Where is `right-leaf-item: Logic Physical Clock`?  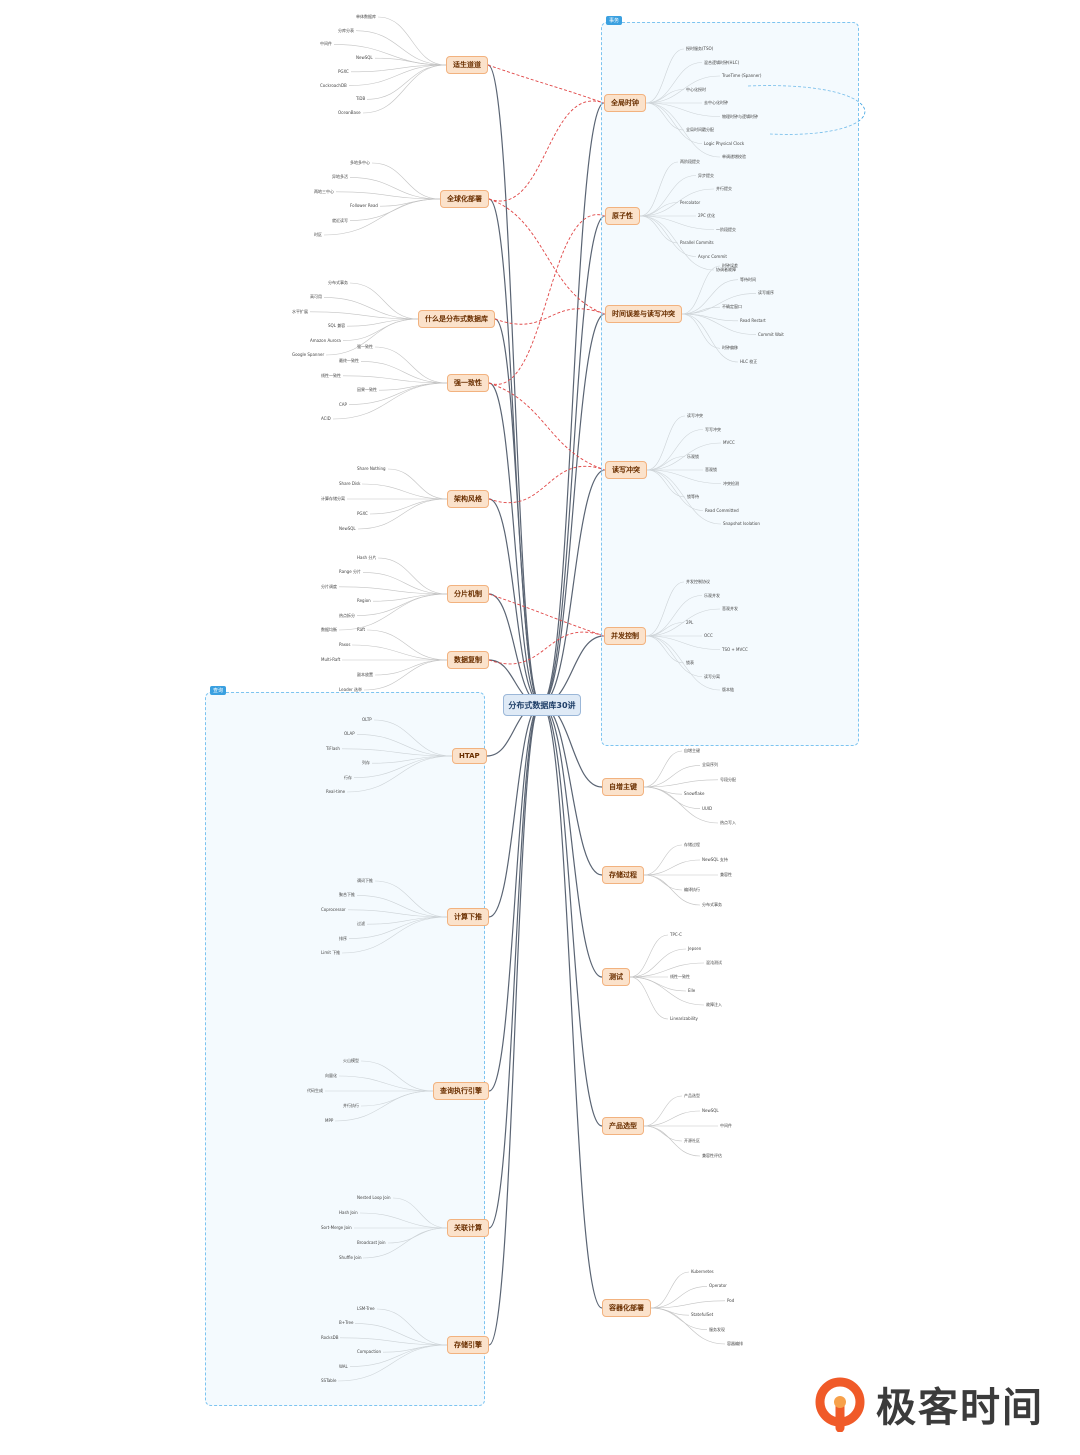 right-leaf-item: Logic Physical Clock is located at coordinates (724, 143).